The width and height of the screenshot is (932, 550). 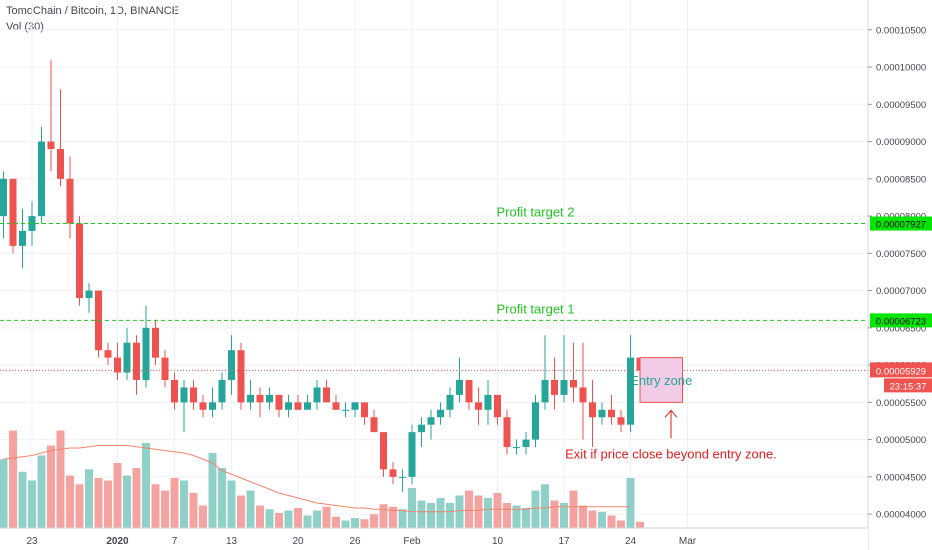 I want to click on time-axis-label: 2020, so click(x=117, y=541).